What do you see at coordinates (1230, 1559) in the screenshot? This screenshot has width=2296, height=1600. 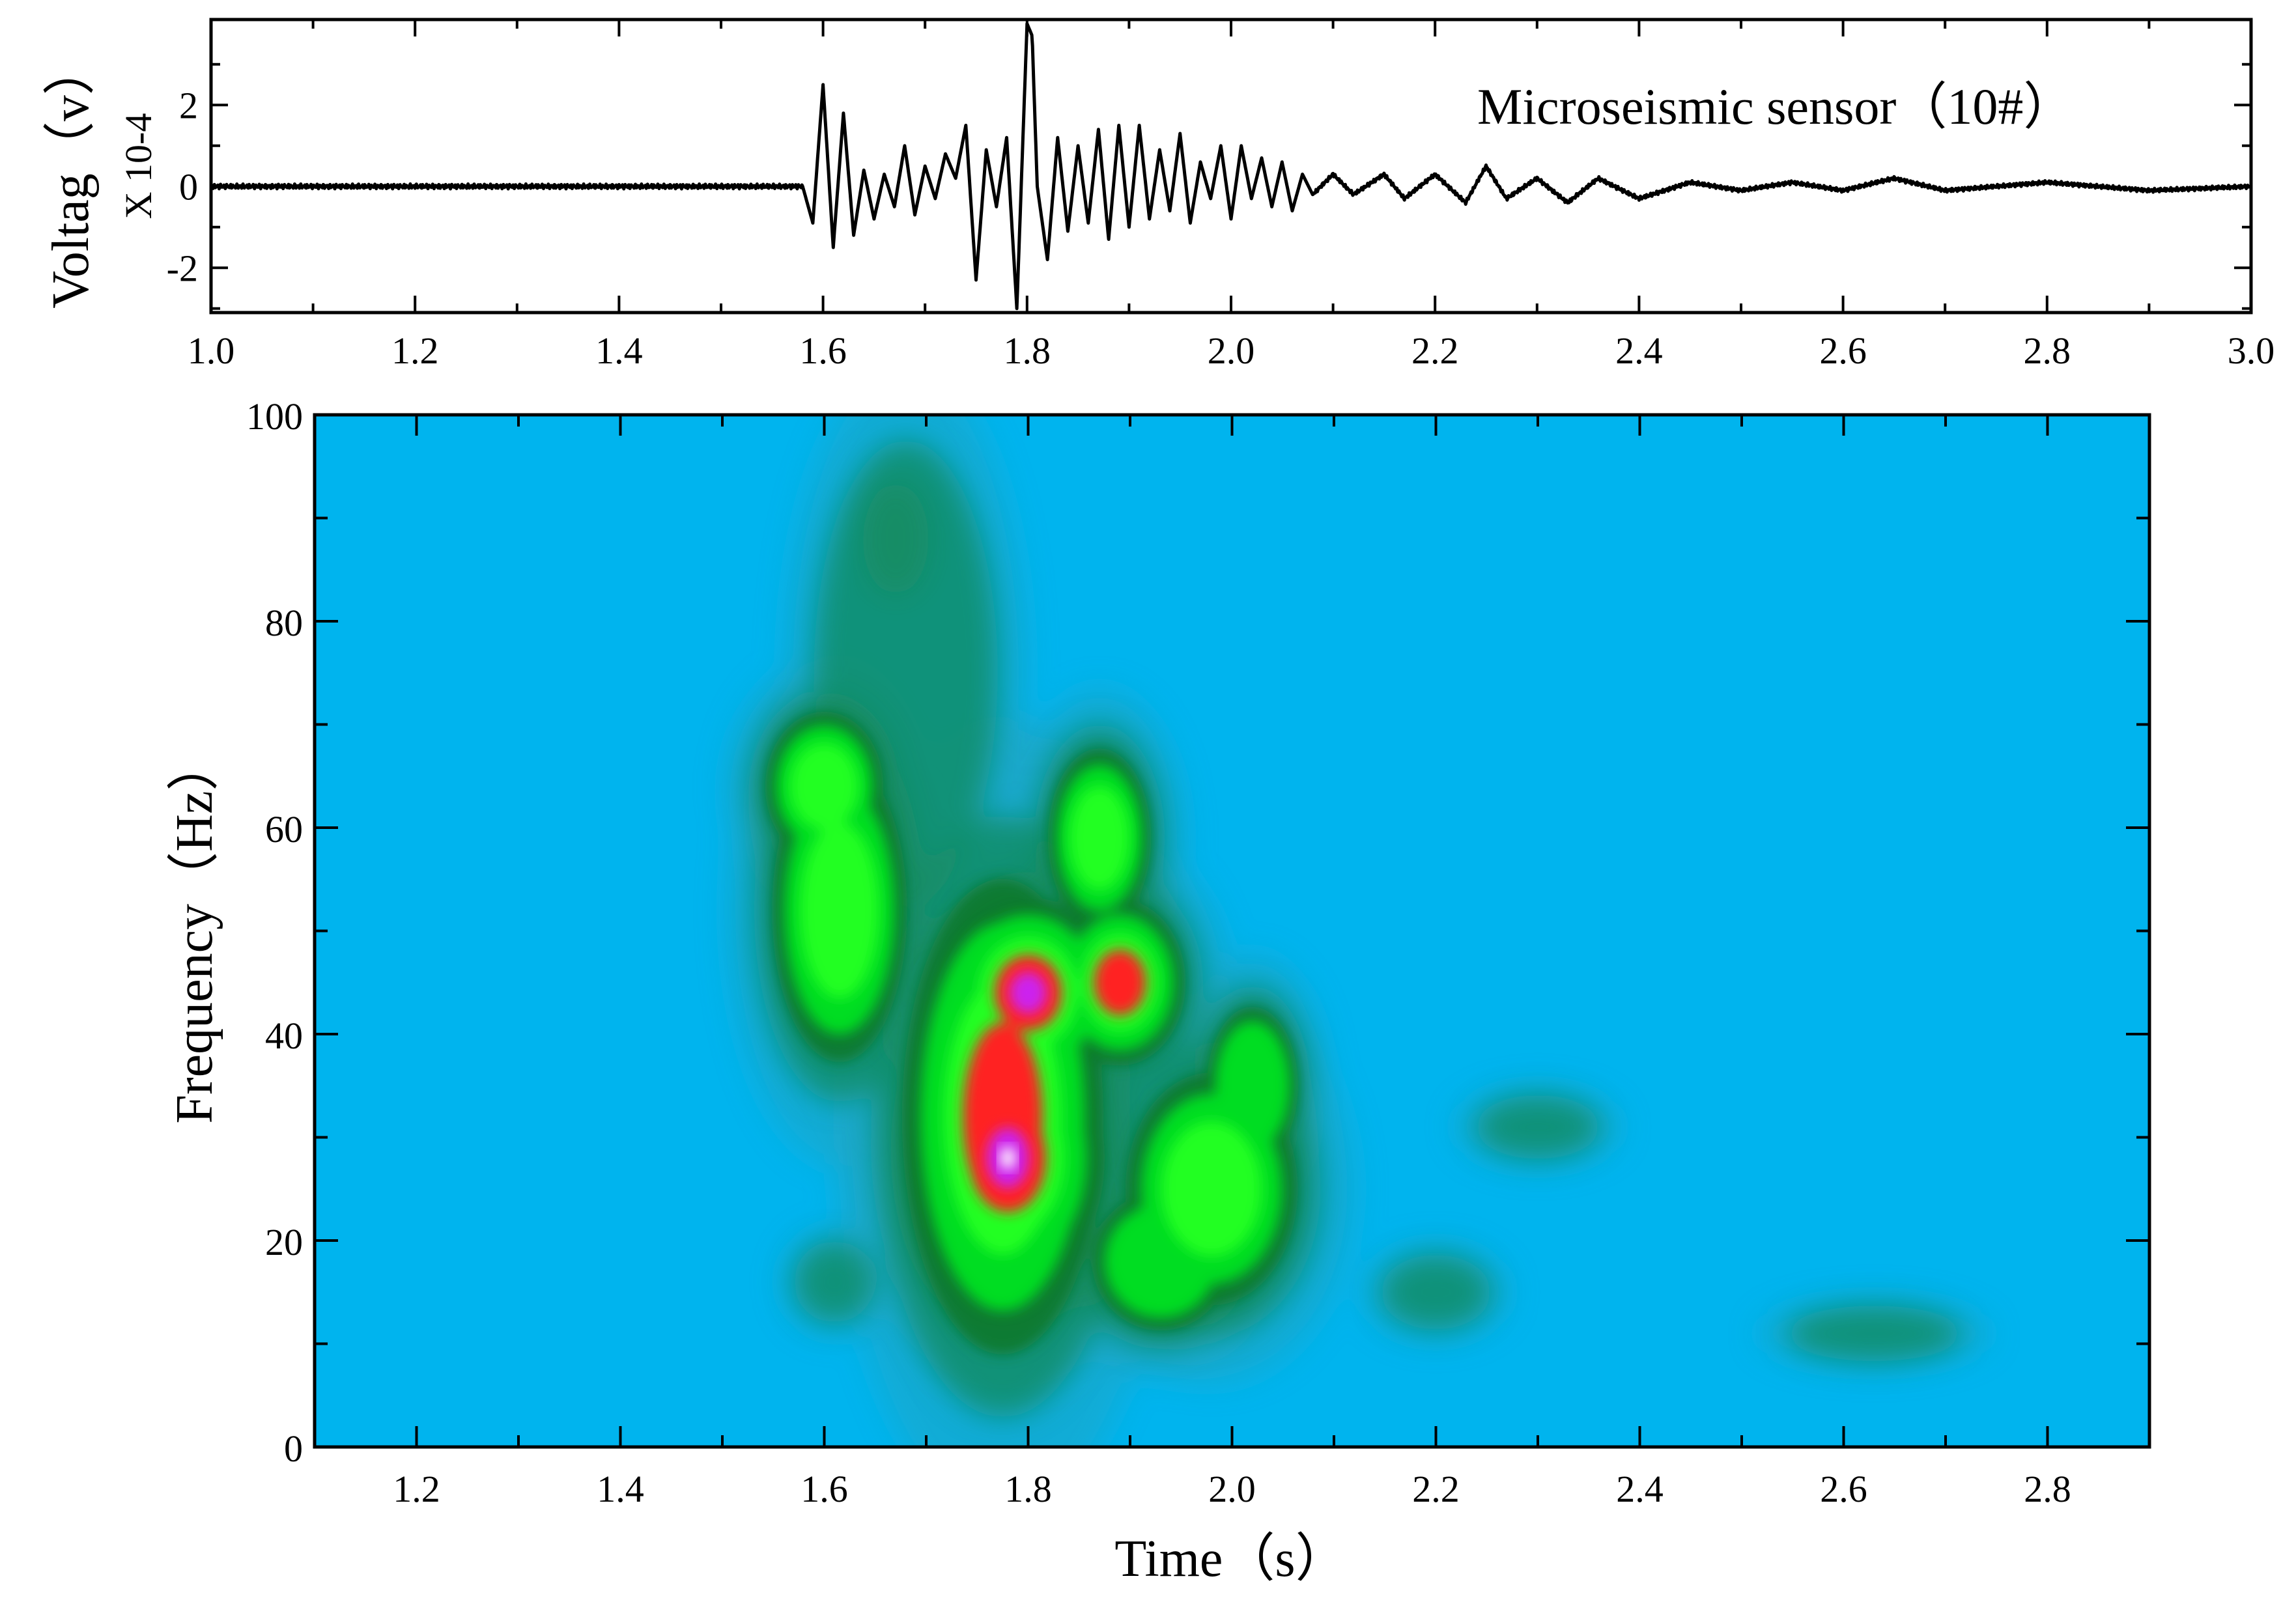 I see `spectrogram-x-axis-title: Time（s）` at bounding box center [1230, 1559].